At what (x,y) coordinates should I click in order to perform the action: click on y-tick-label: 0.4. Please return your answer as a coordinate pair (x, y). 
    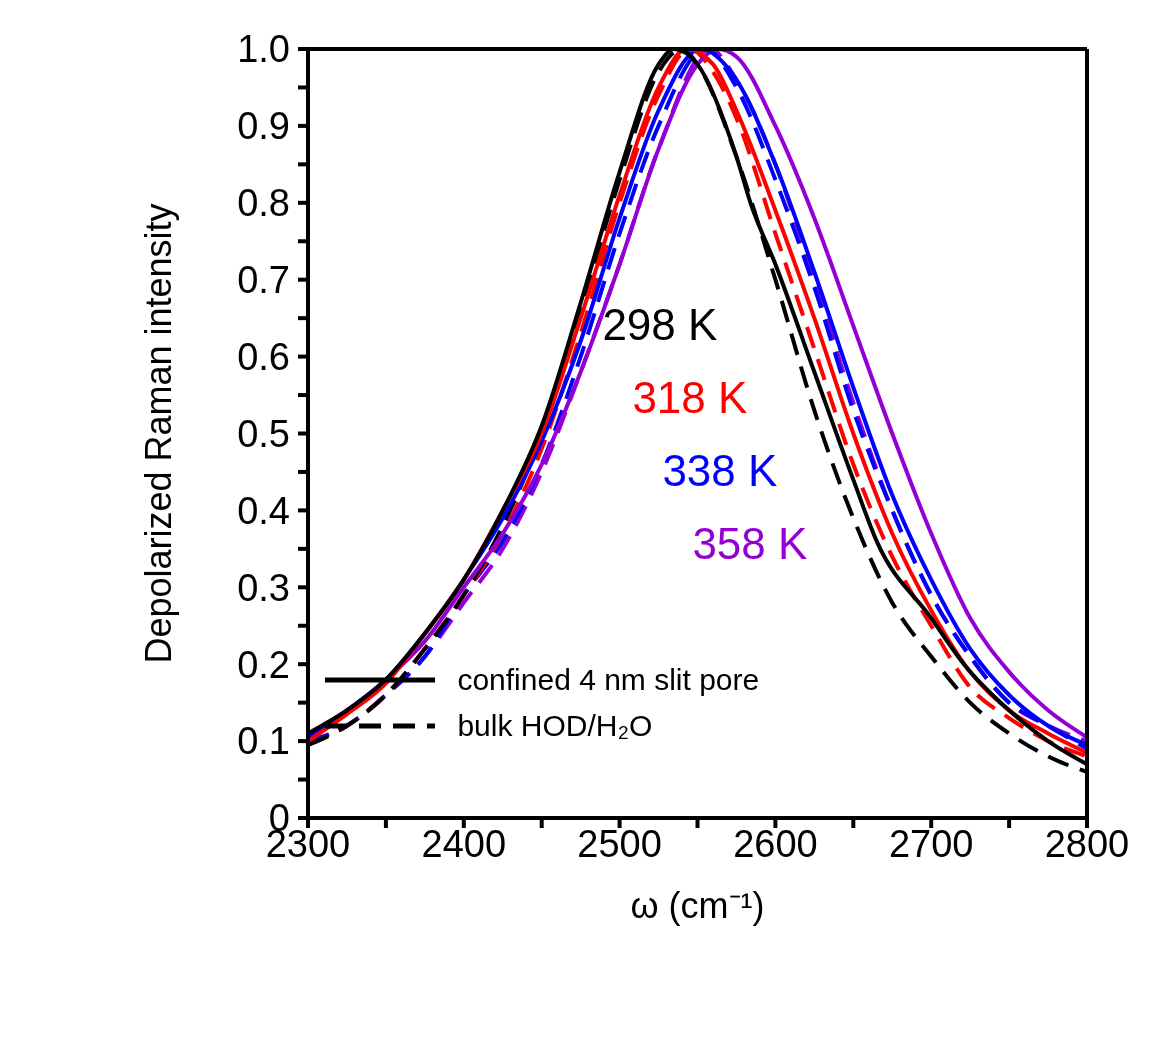
    Looking at the image, I should click on (263, 510).